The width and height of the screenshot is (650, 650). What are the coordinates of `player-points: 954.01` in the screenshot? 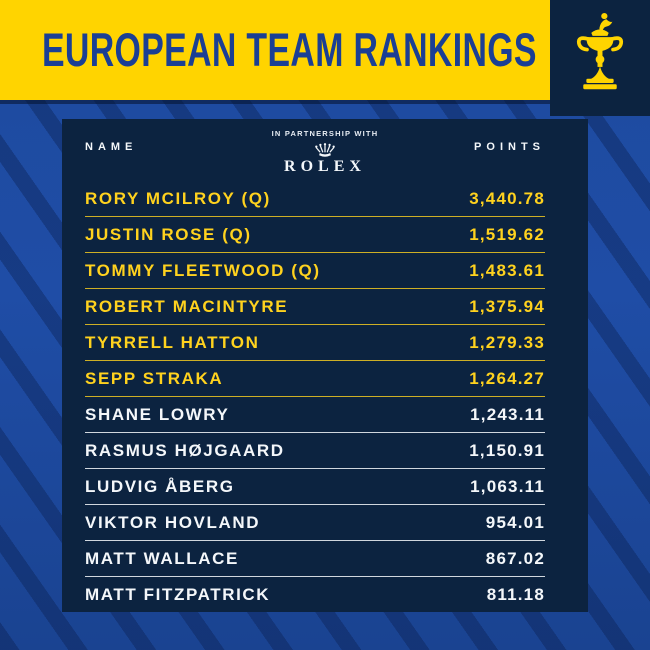 It's located at (515, 522).